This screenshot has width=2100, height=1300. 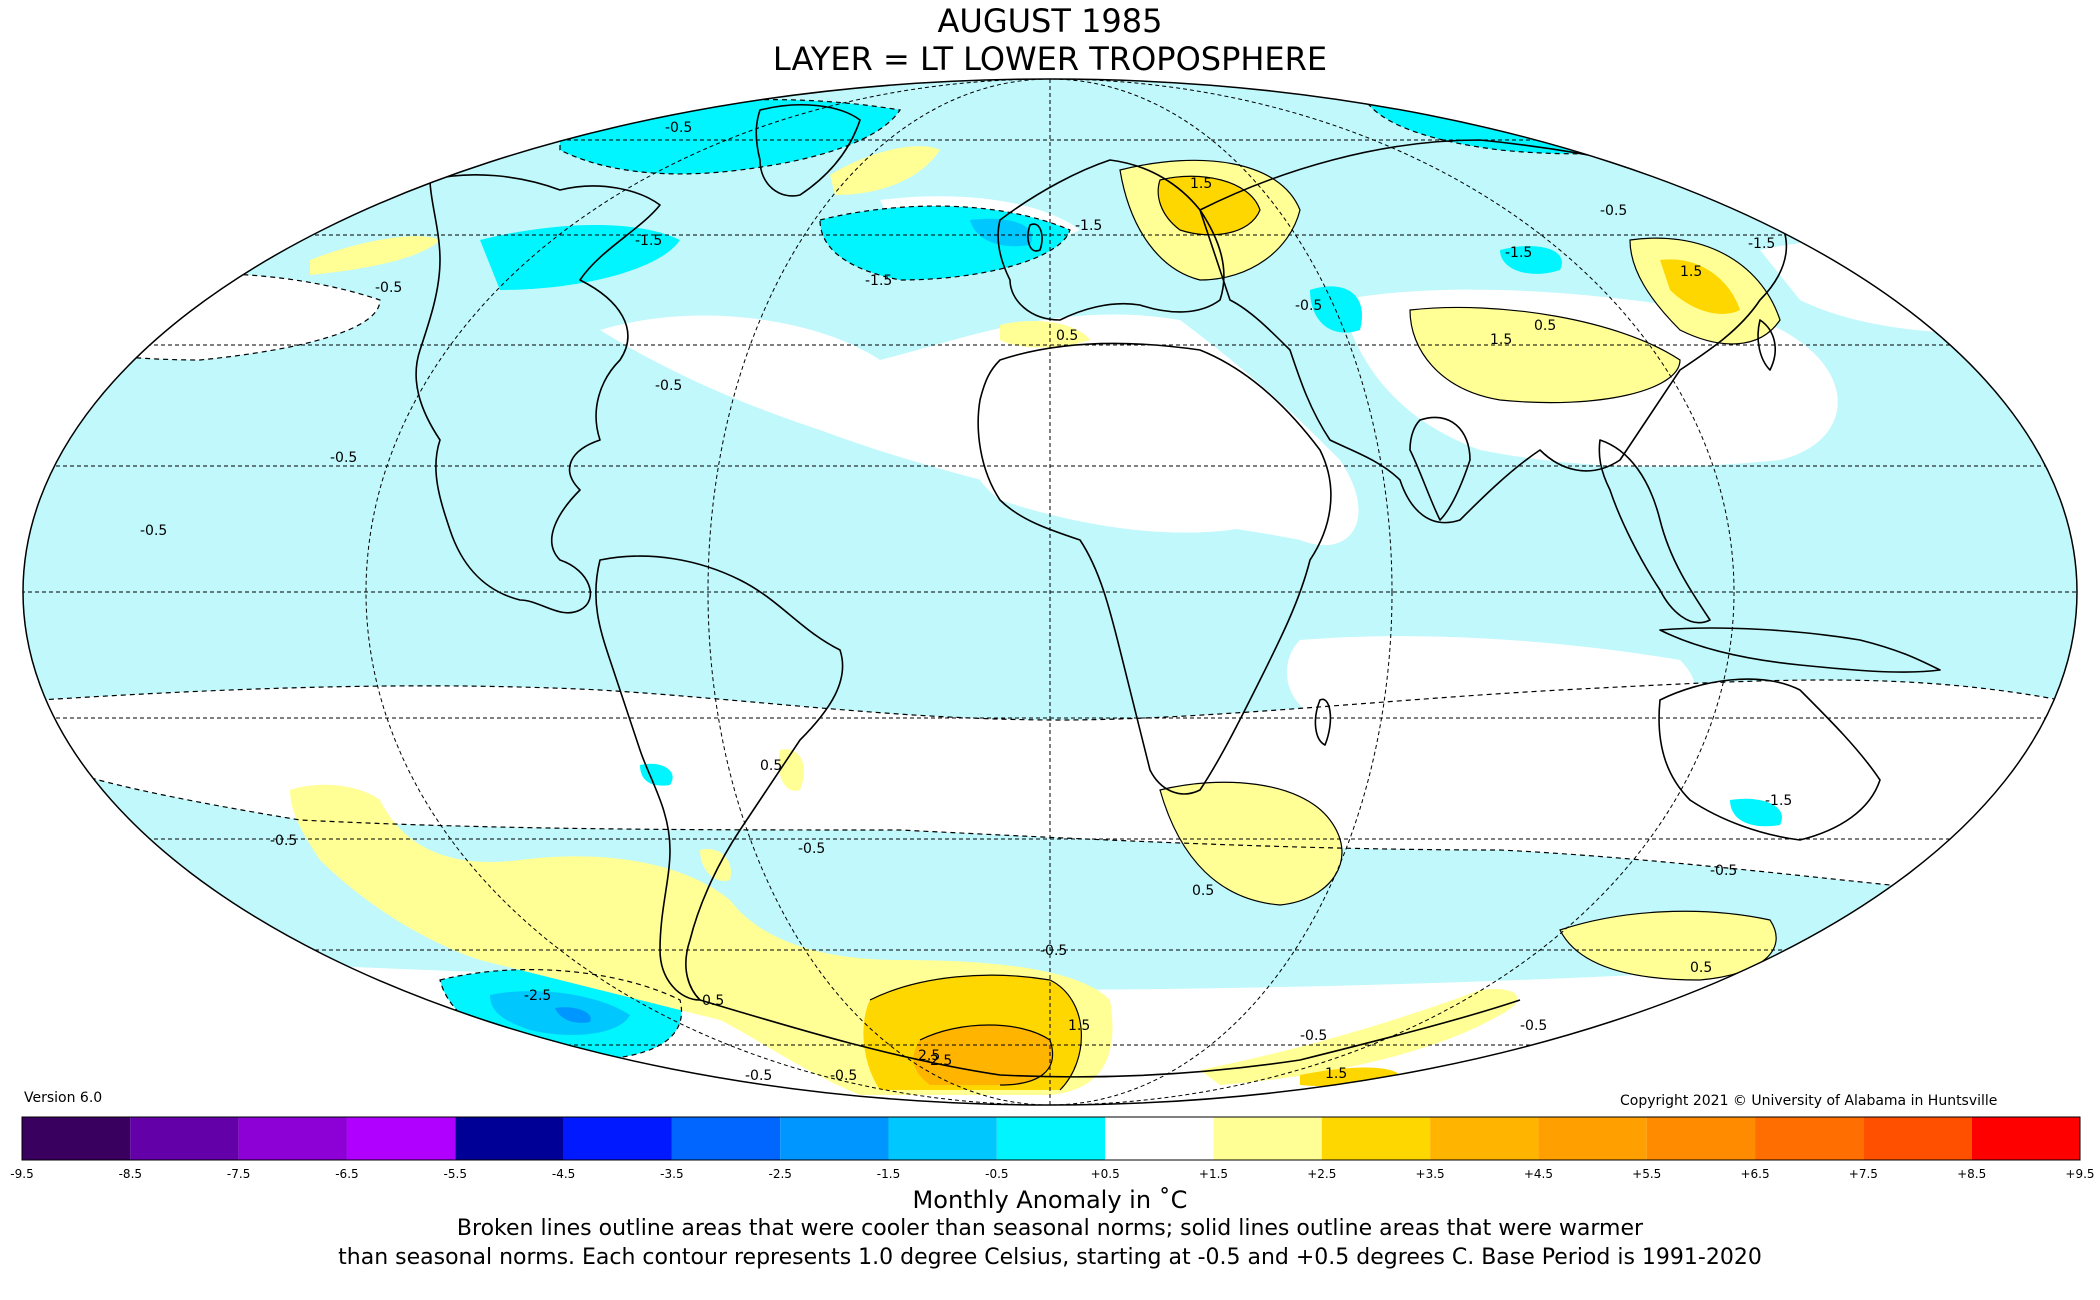 I want to click on colorbar, so click(x=1051, y=1138).